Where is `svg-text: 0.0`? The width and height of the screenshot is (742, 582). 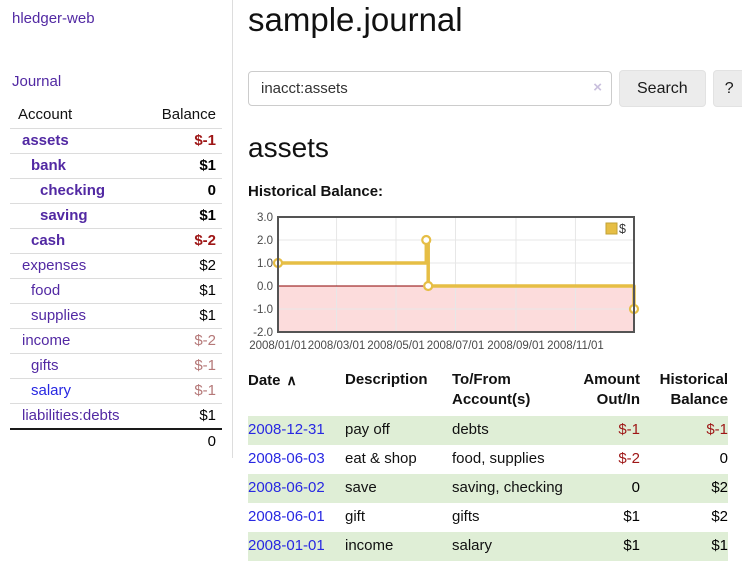
svg-text: 0.0 is located at coordinates (265, 287).